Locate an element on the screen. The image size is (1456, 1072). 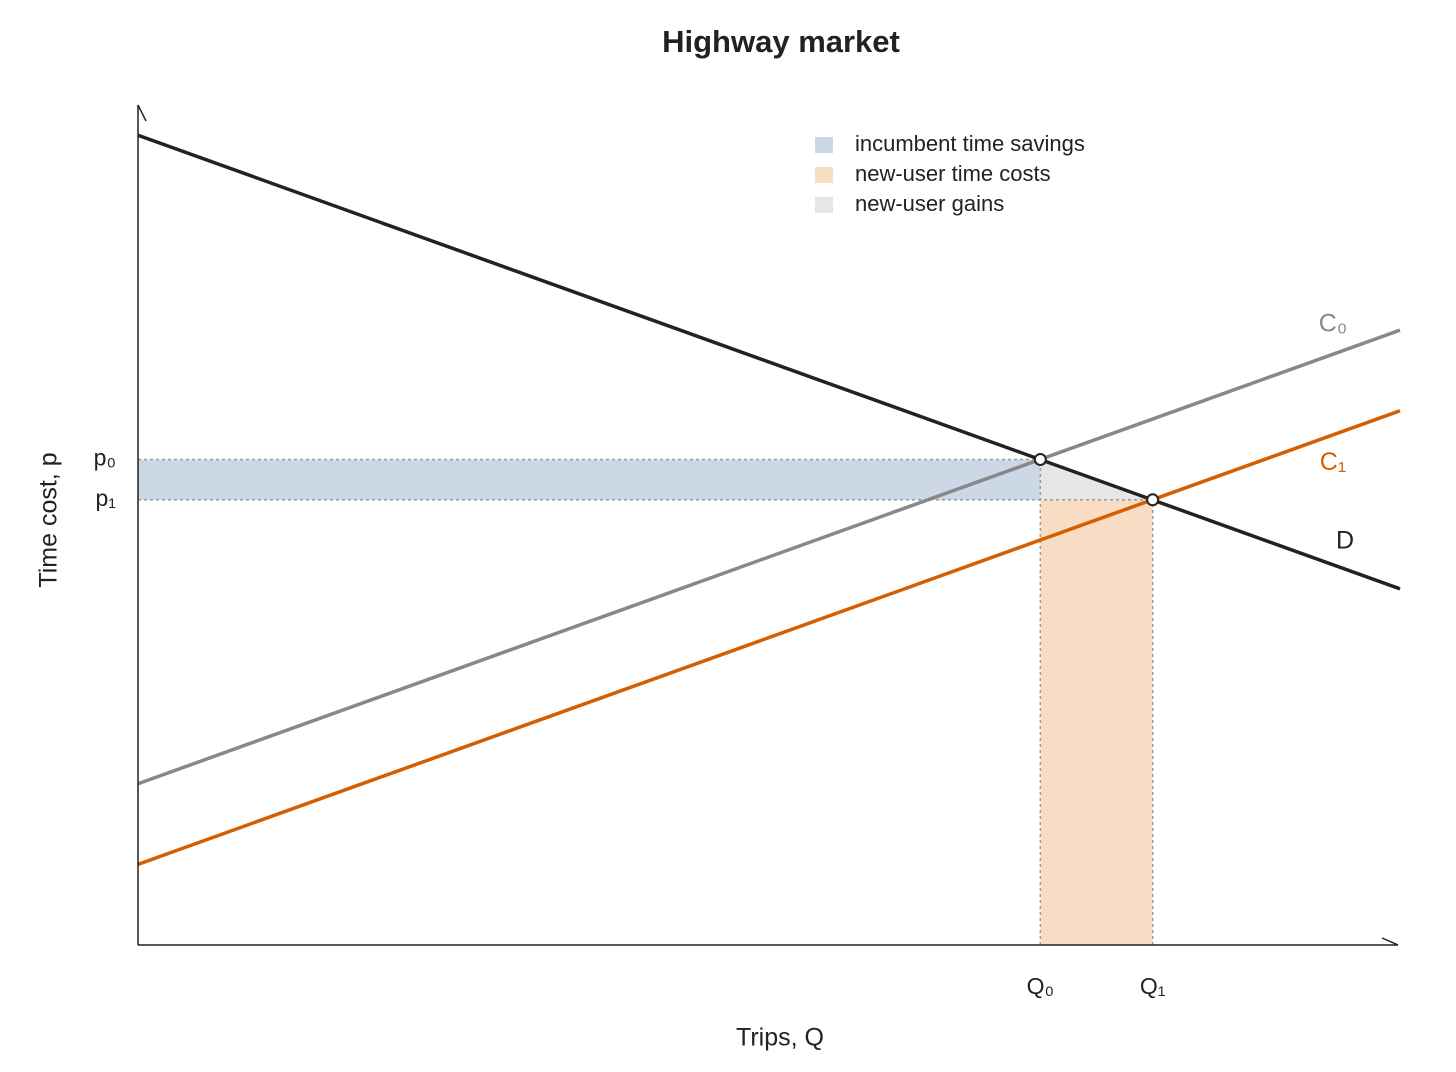
y-axis-label: Time cost, p is located at coordinates (49, 519).